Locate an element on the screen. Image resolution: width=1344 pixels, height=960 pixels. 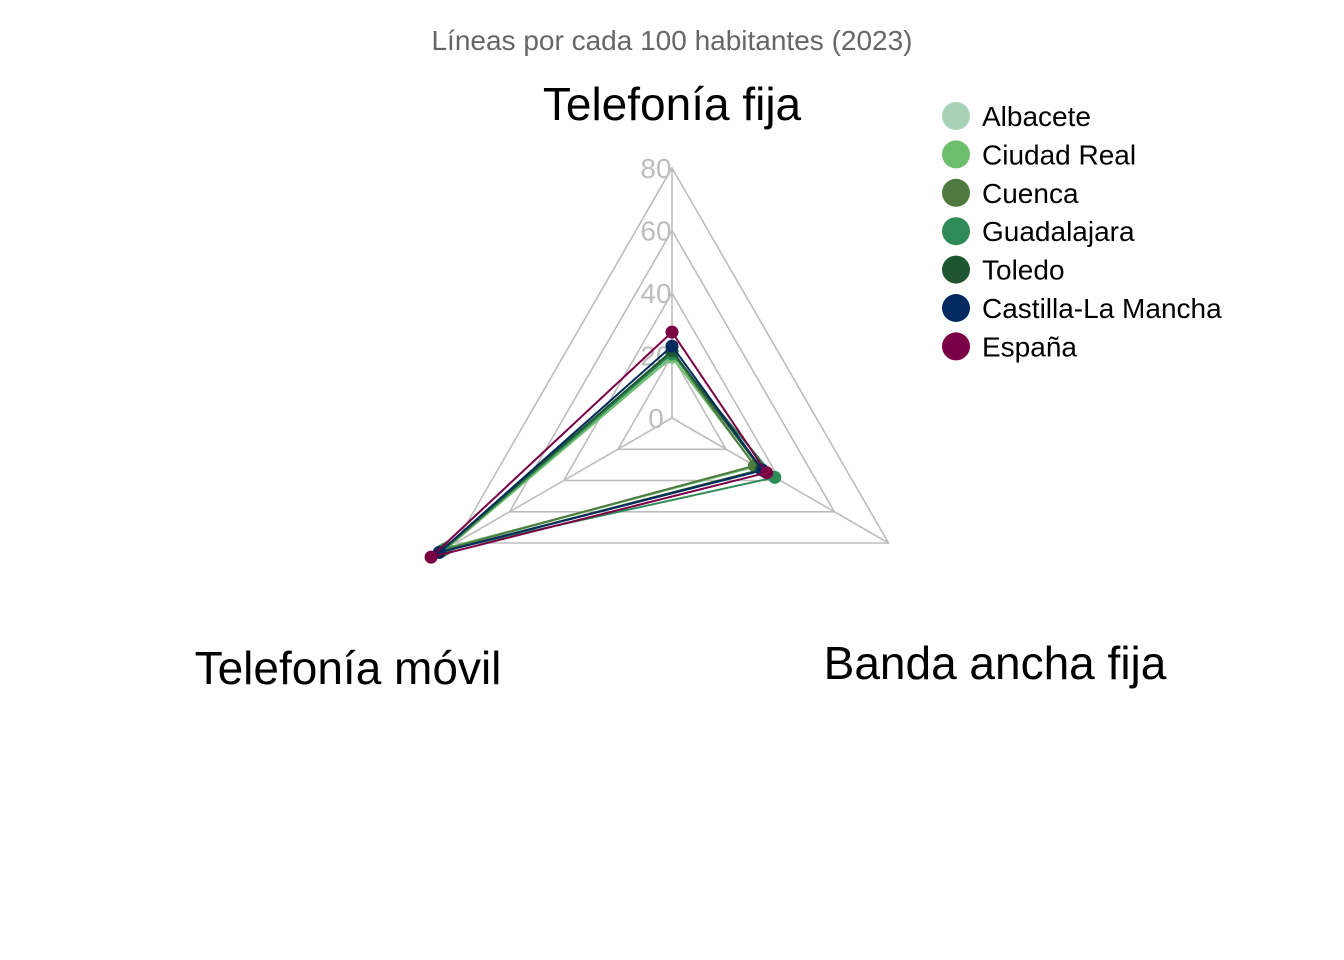
legend-swatch-albacete is located at coordinates (956, 116).